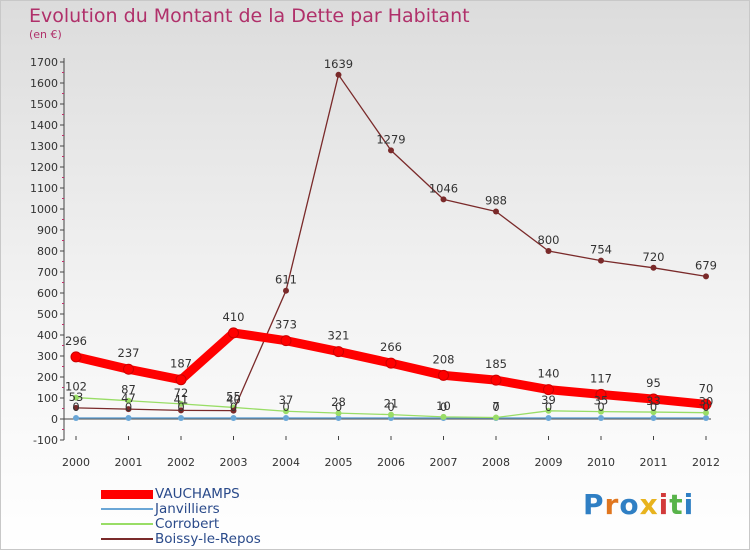 This screenshot has width=750, height=550. I want to click on data-label: 208, so click(444, 359).